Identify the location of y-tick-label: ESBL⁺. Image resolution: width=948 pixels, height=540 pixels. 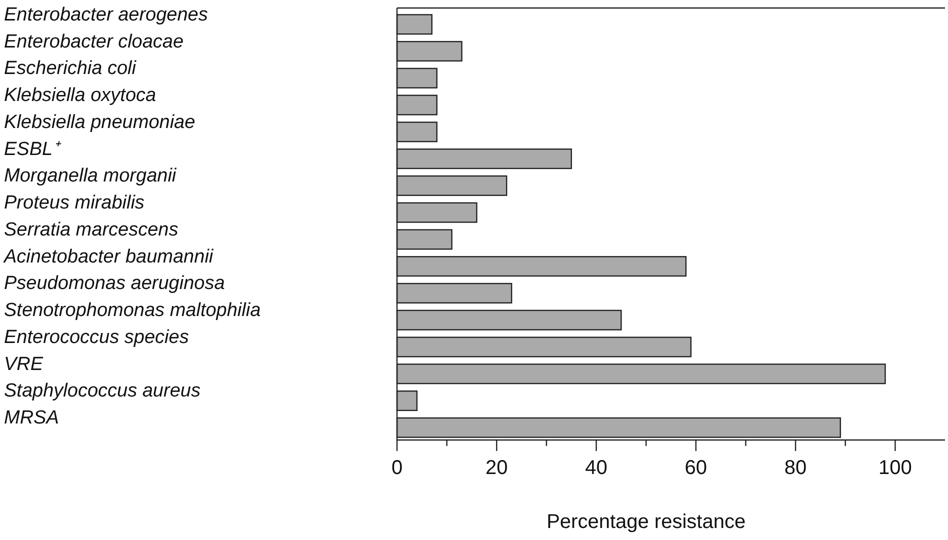
(33, 149).